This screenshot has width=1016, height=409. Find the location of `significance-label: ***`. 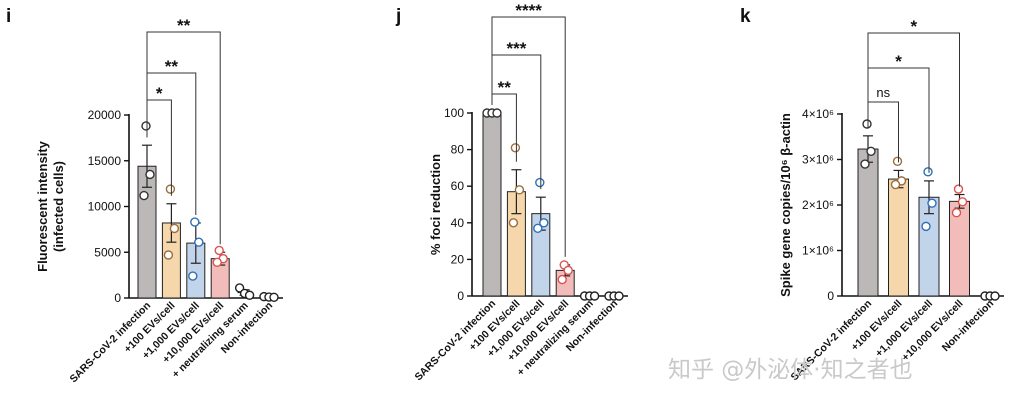

significance-label: *** is located at coordinates (516, 48).